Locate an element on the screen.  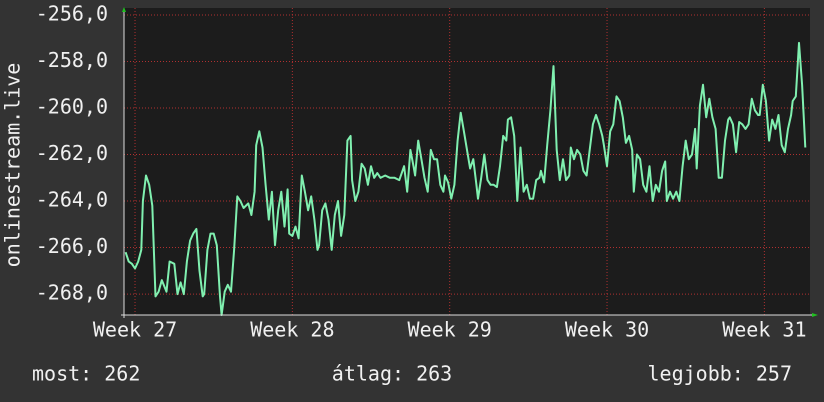
footer-stat: most: 262 is located at coordinates (86, 374).